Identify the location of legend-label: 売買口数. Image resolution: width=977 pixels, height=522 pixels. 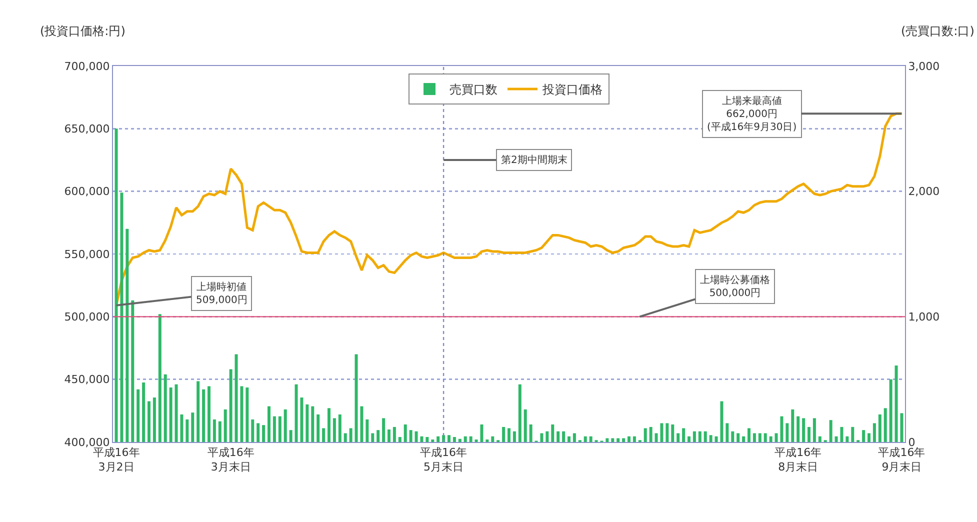
(474, 89).